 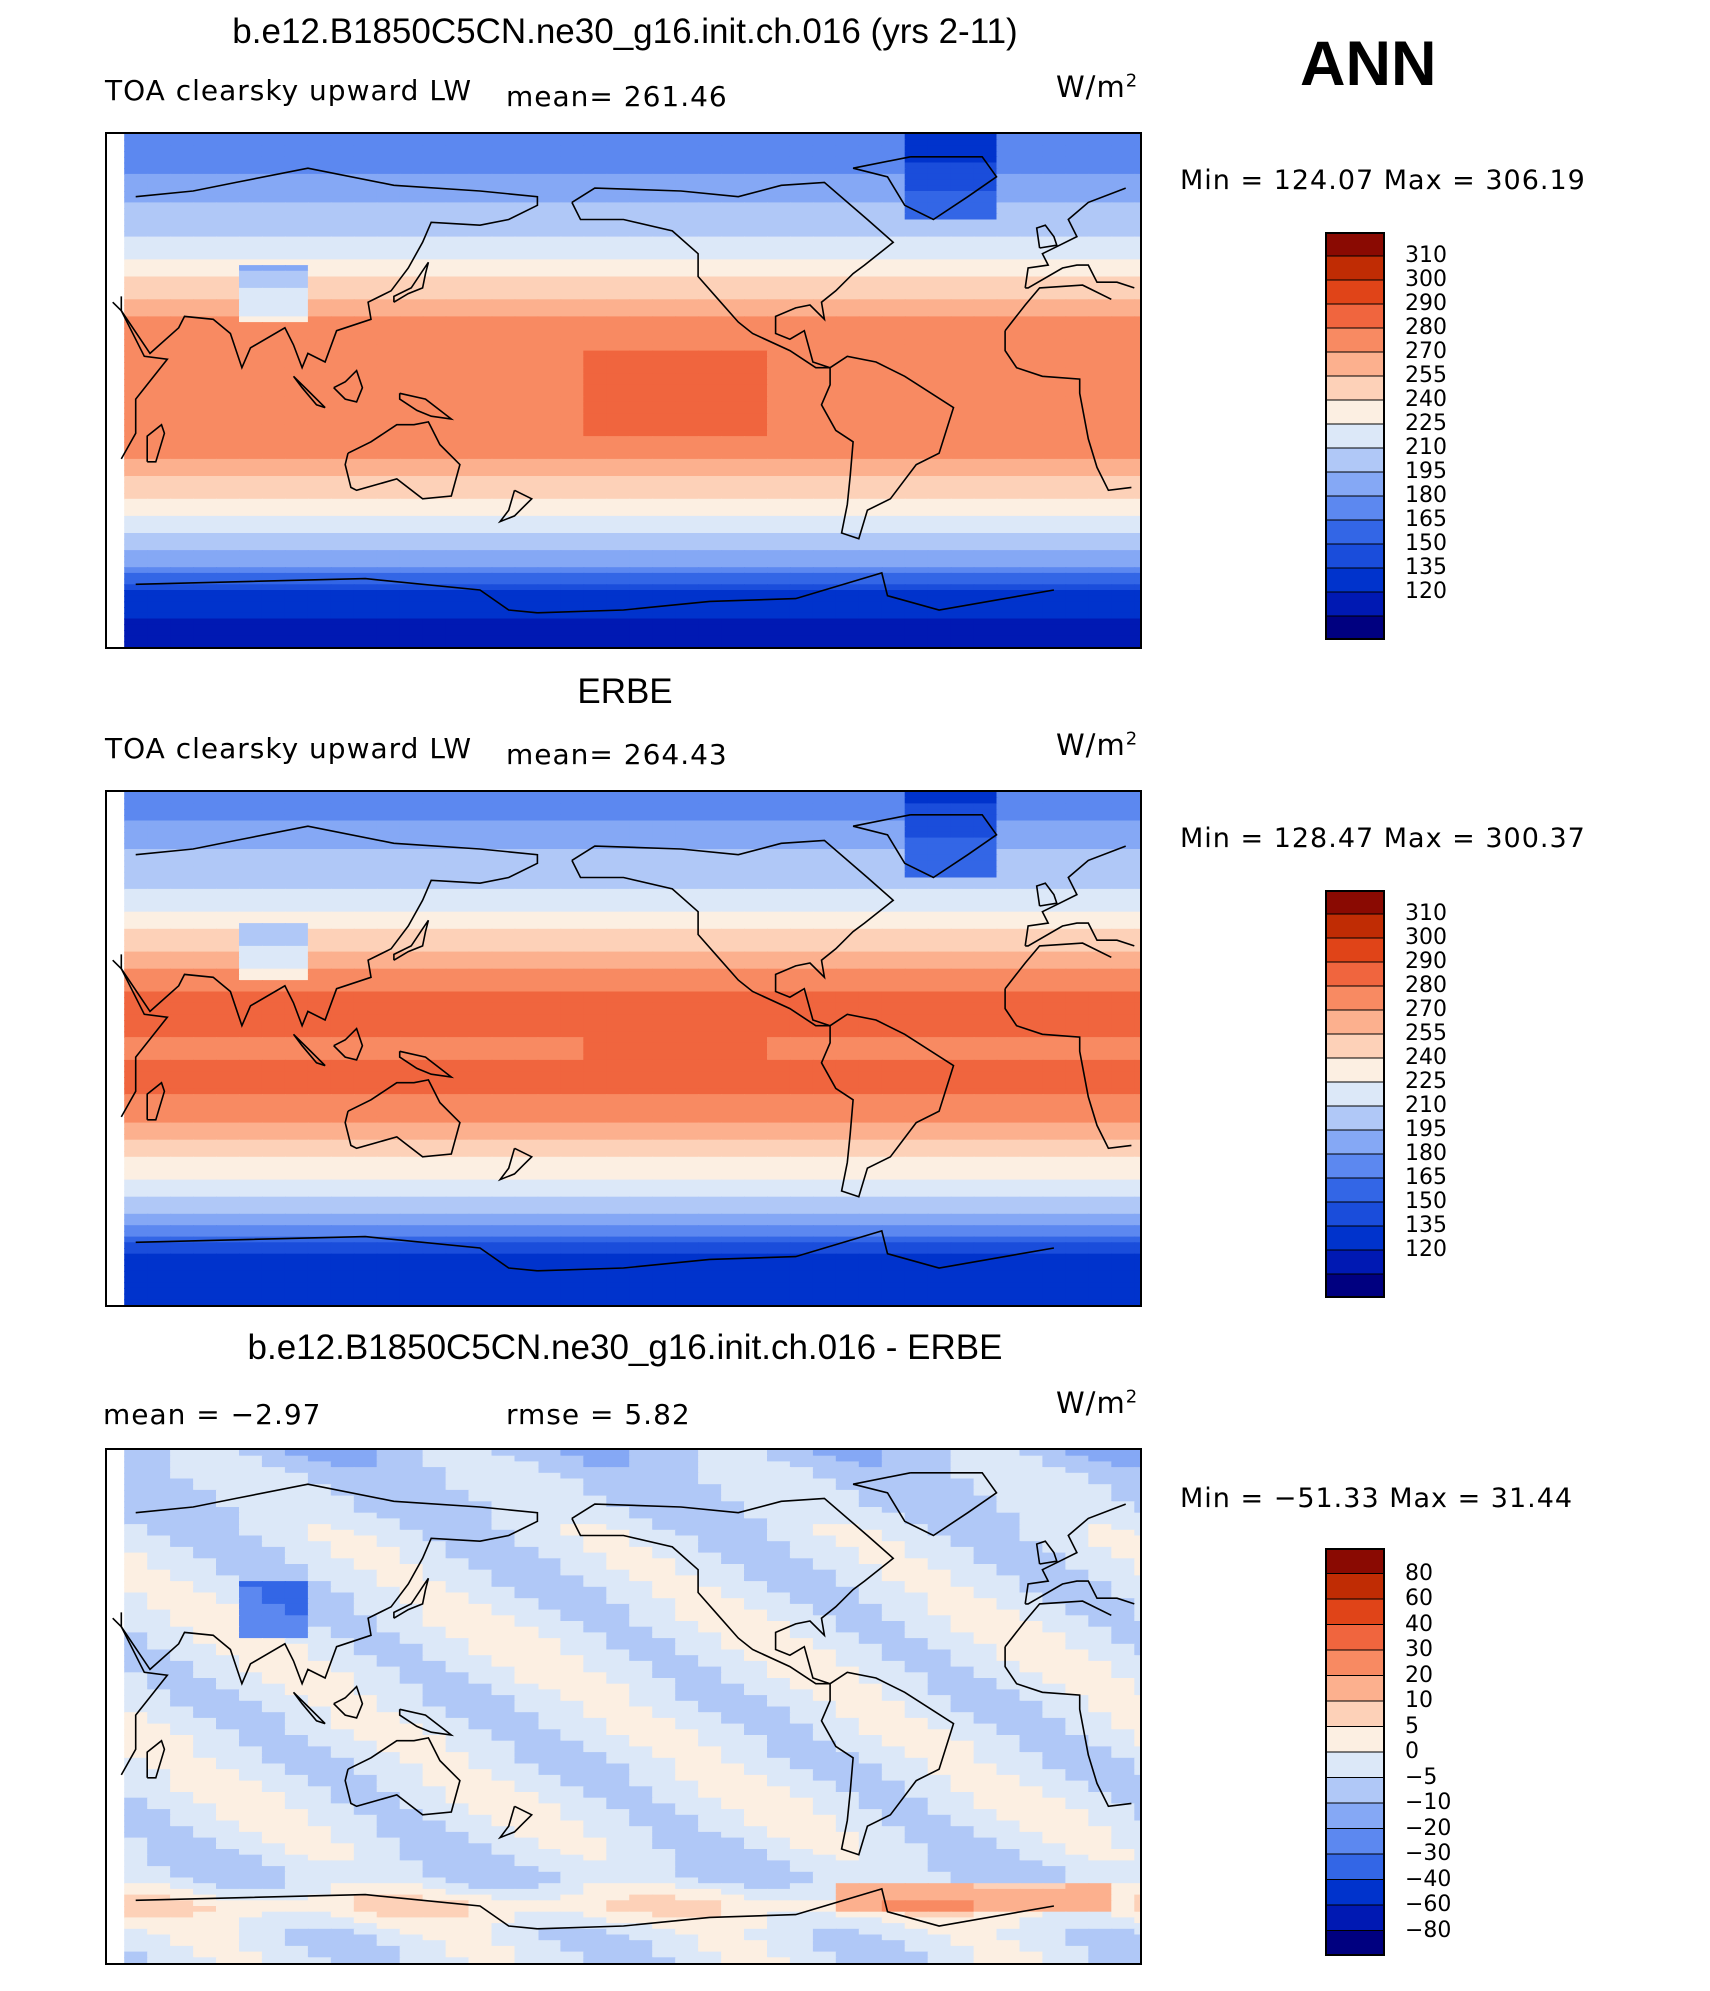 What do you see at coordinates (1426, 985) in the screenshot?
I see `colorbar-tick-label: 280` at bounding box center [1426, 985].